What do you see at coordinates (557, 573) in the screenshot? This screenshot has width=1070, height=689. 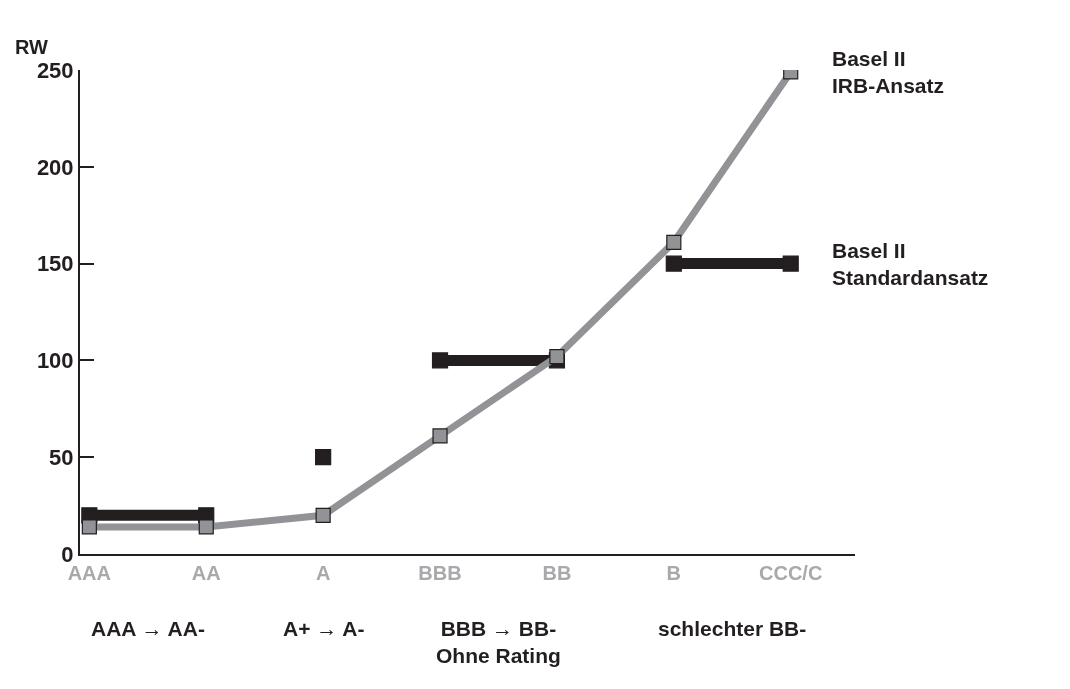 I see `x-tick-label: BB` at bounding box center [557, 573].